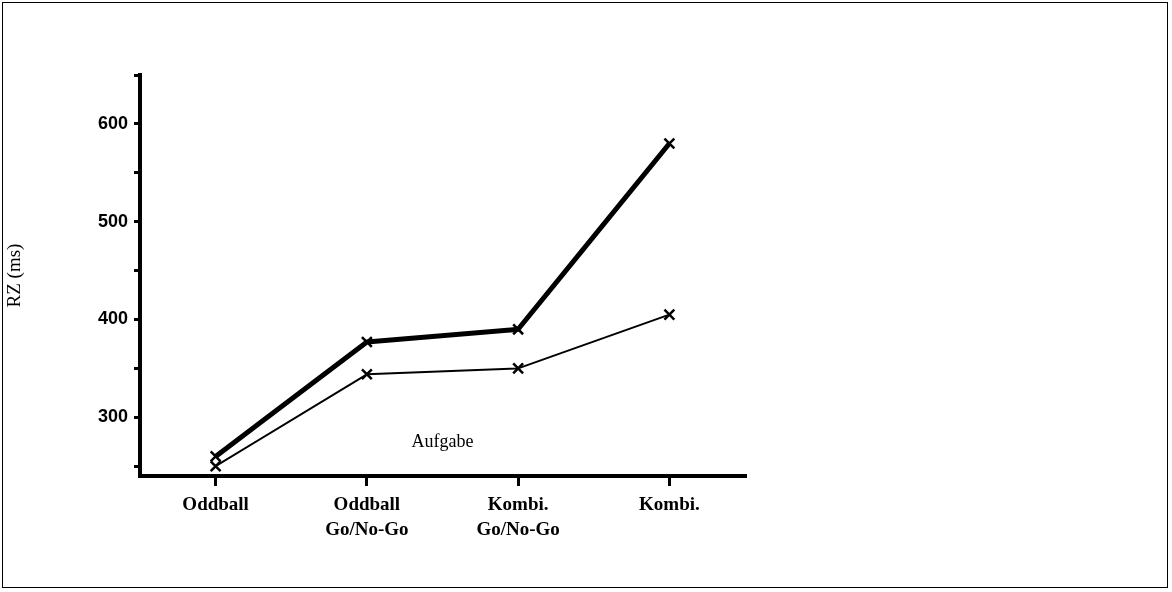  Describe the element at coordinates (112, 122) in the screenshot. I see `y-tick-label: 600` at that location.